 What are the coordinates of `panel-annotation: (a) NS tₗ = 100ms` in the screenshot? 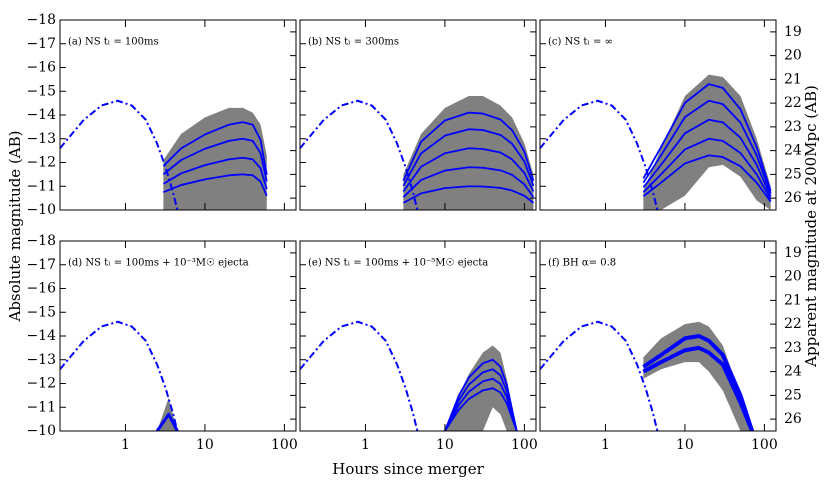 It's located at (113, 42).